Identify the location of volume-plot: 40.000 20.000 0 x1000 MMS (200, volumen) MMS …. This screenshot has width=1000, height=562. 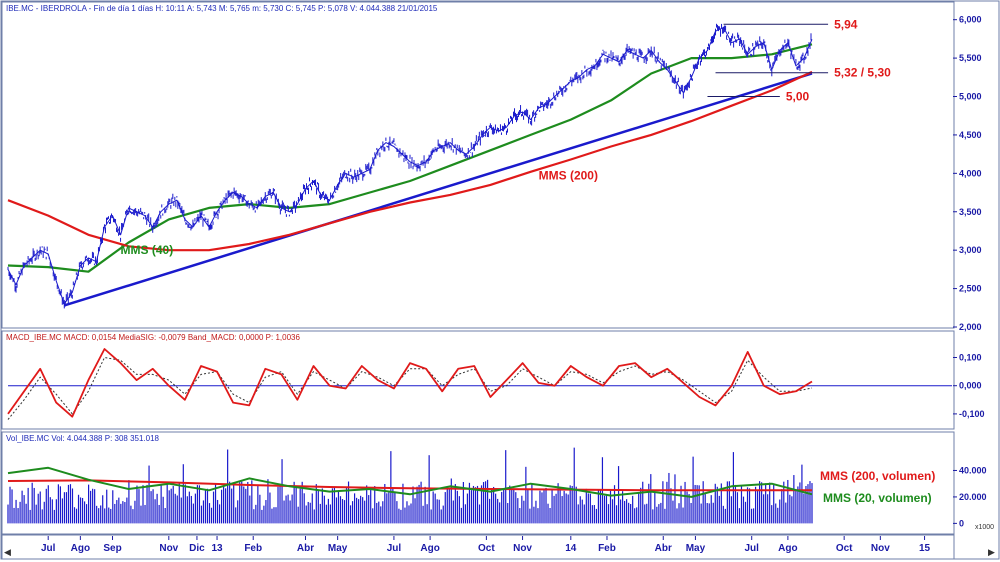
(500, 489).